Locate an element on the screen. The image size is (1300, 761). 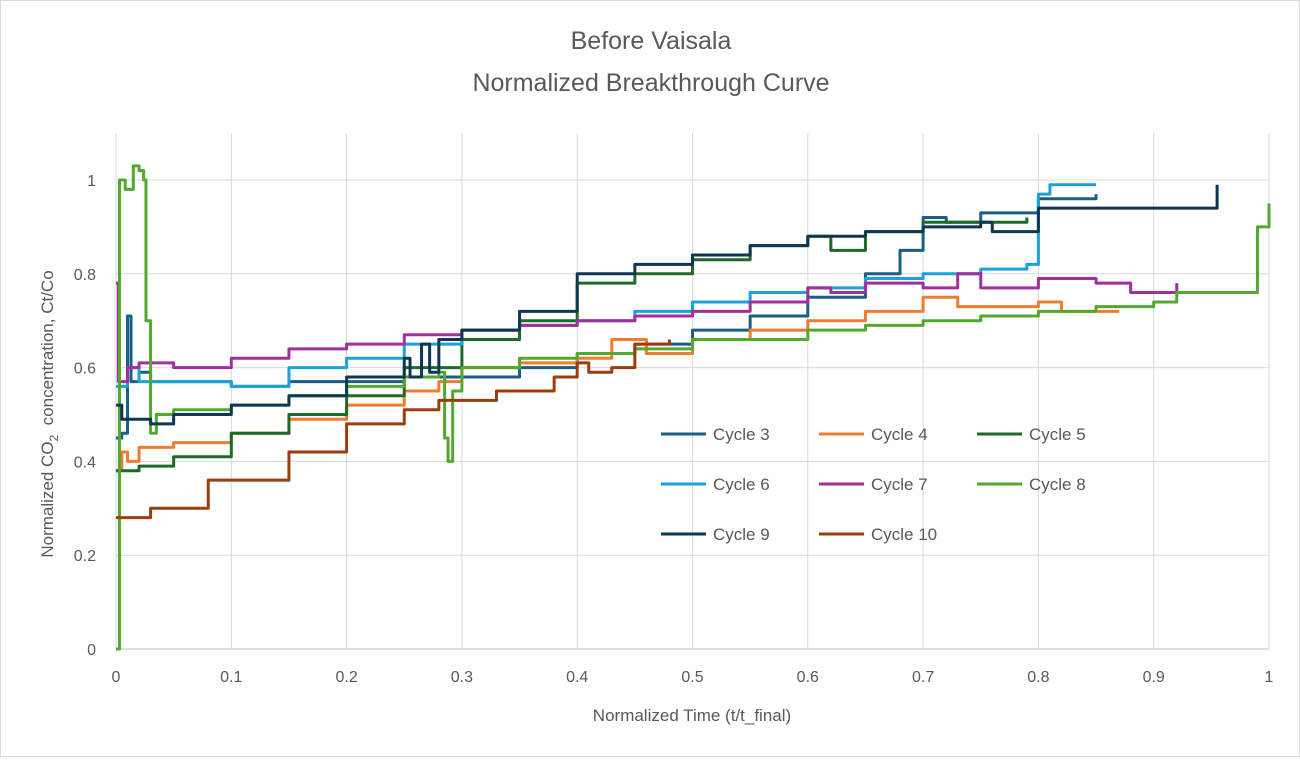
legend-label: Cycle 5 is located at coordinates (1057, 434).